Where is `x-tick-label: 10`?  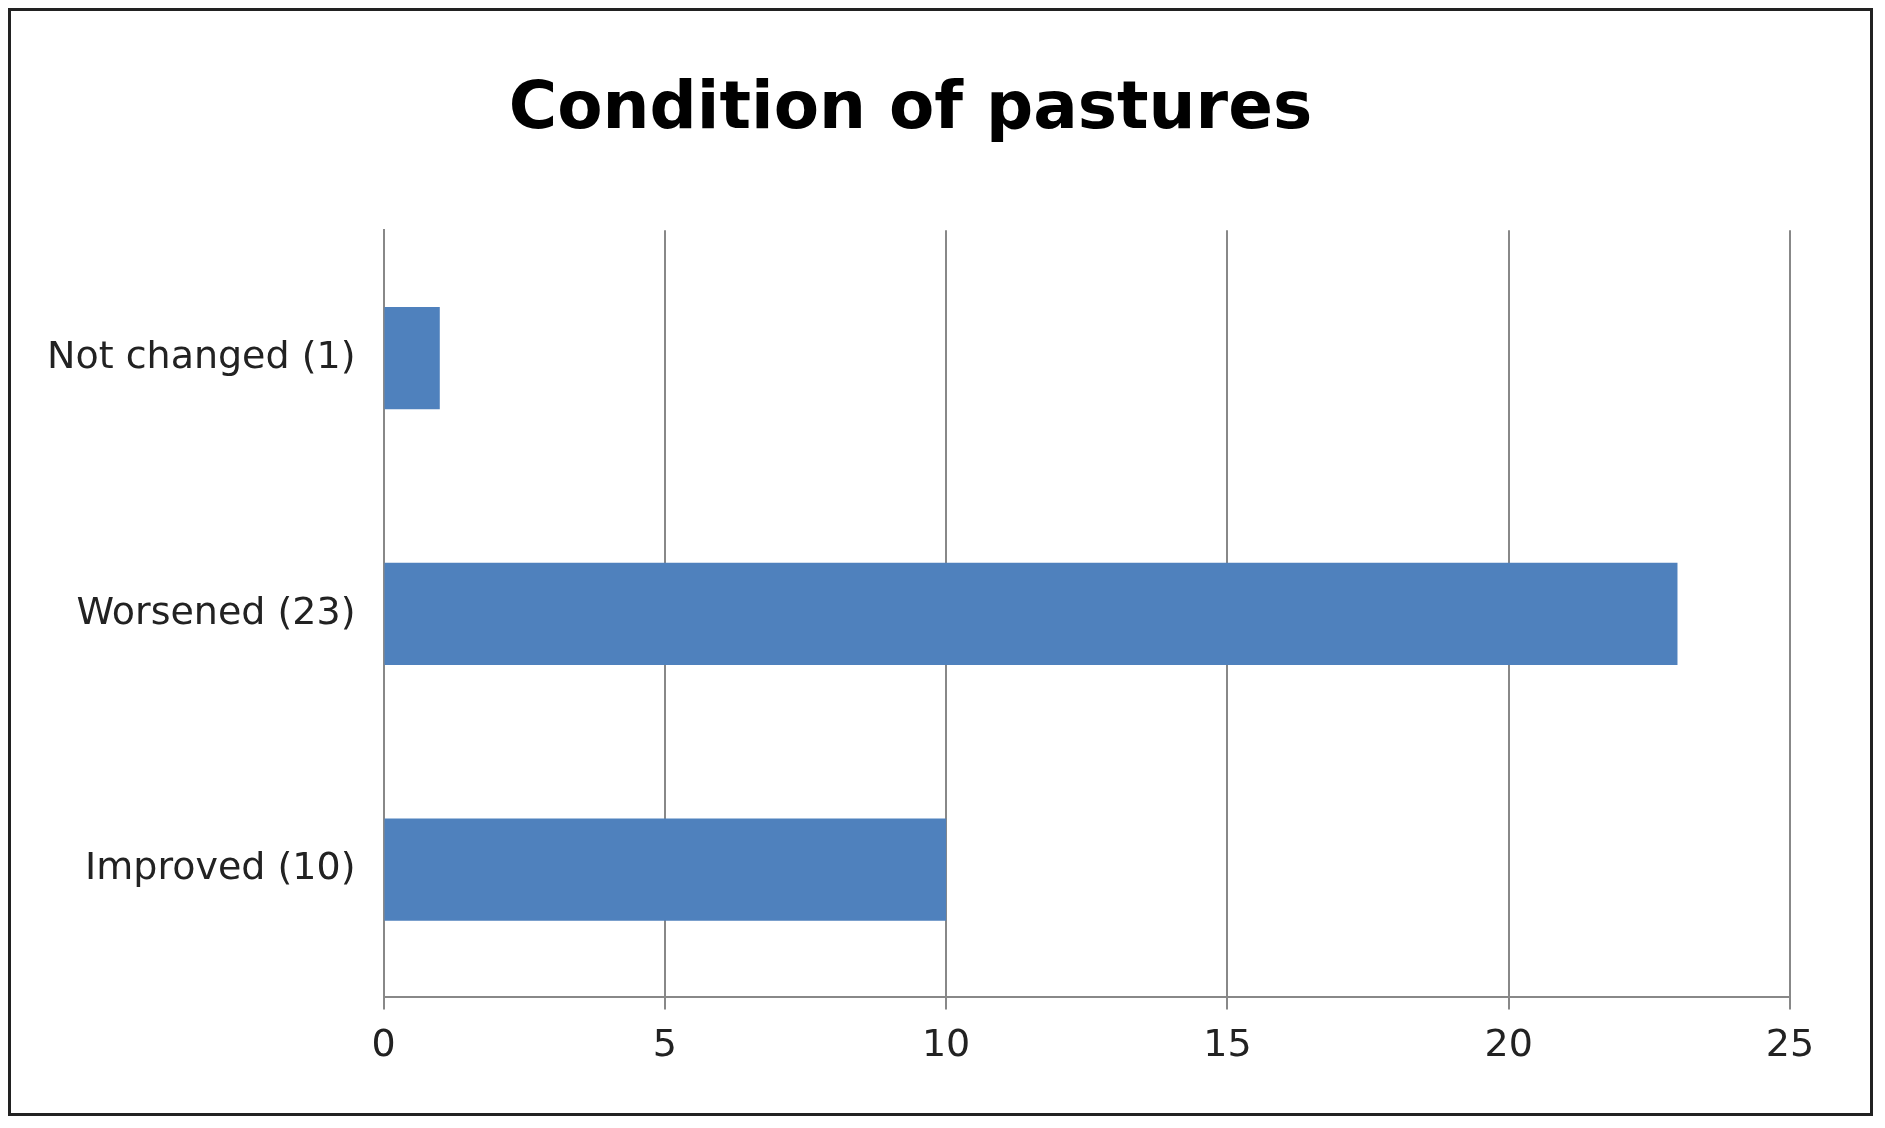 x-tick-label: 10 is located at coordinates (946, 1043).